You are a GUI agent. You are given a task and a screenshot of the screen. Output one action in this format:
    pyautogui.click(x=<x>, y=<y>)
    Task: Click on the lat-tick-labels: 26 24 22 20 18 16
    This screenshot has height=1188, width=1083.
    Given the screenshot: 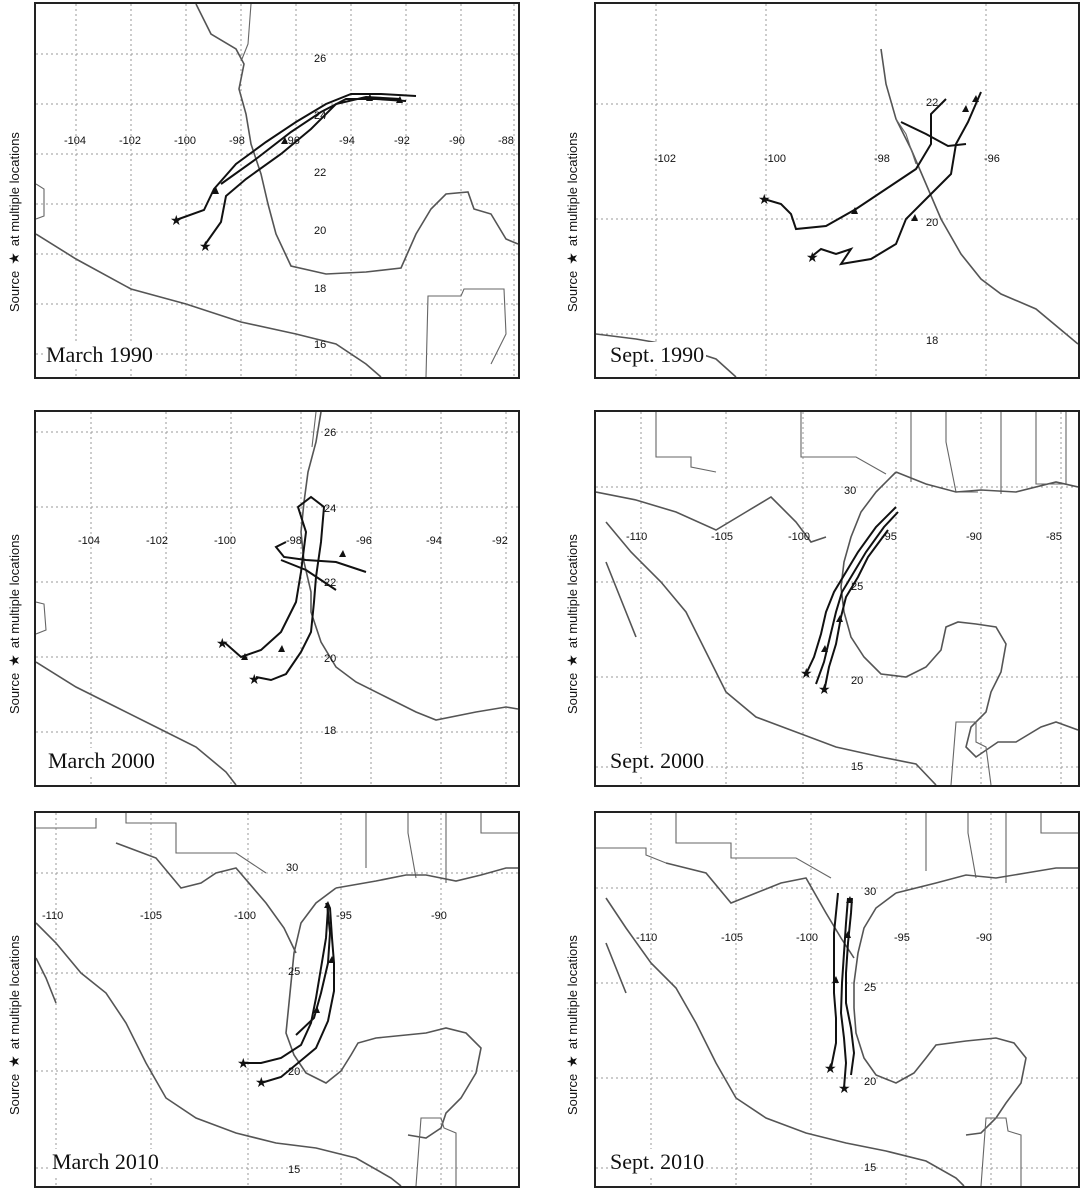 What is the action you would take?
    pyautogui.click(x=320, y=202)
    